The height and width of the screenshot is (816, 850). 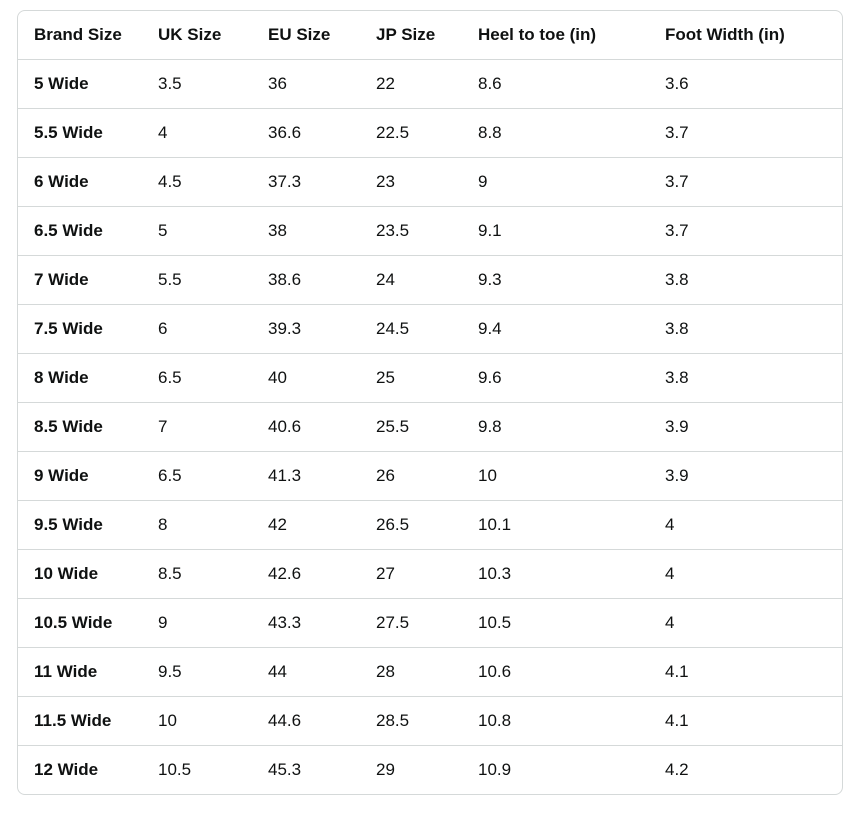 I want to click on table-row: 5 Wide 3.5 36 22 8.6 3.6, so click(x=430, y=84).